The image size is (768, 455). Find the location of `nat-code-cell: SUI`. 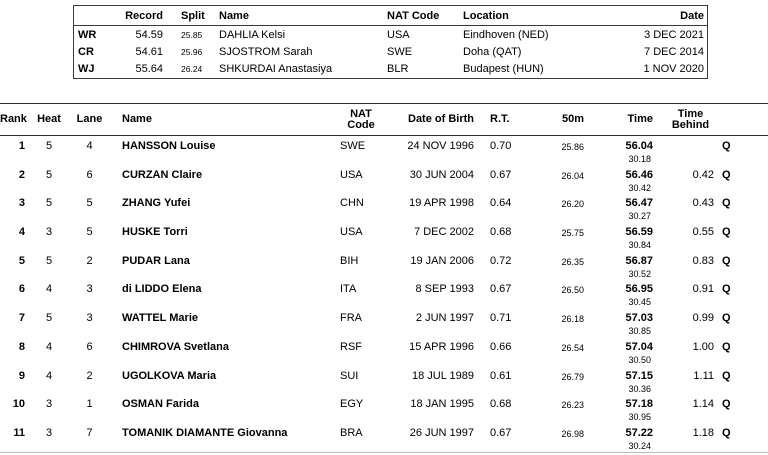

nat-code-cell: SUI is located at coordinates (349, 375).